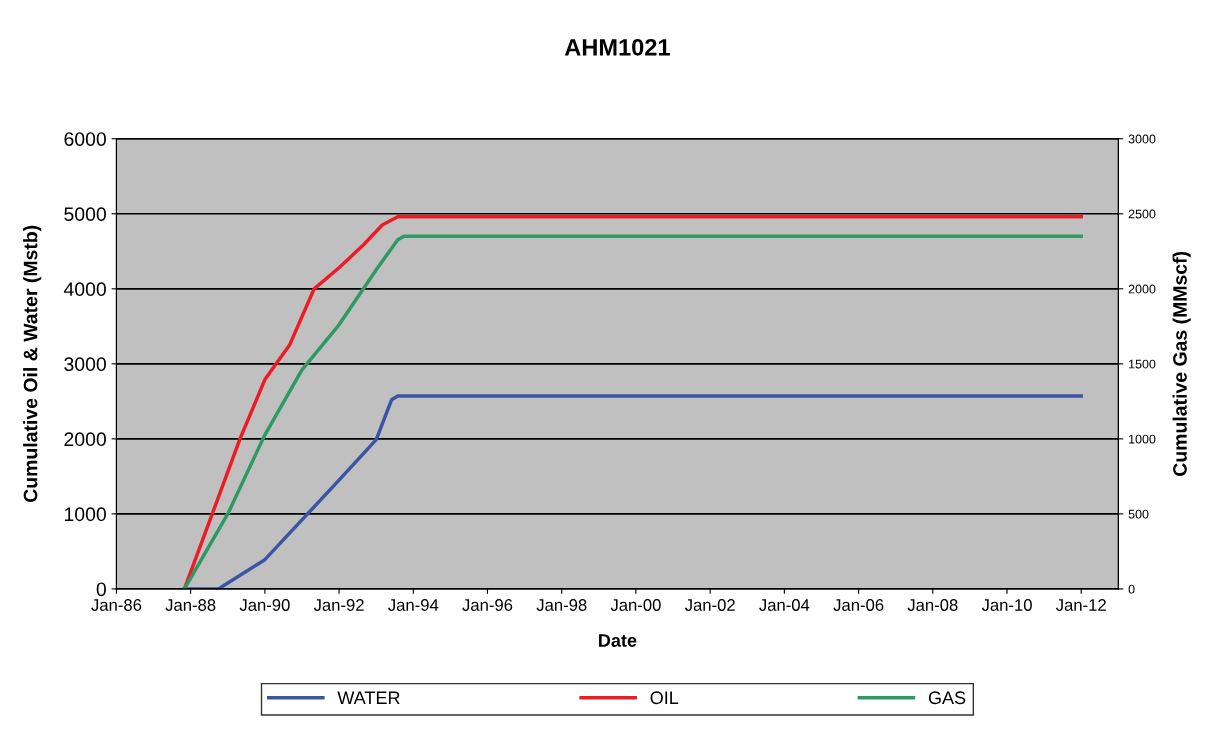 The height and width of the screenshot is (738, 1213). I want to click on y-tick-label: 3000, so click(85, 364).